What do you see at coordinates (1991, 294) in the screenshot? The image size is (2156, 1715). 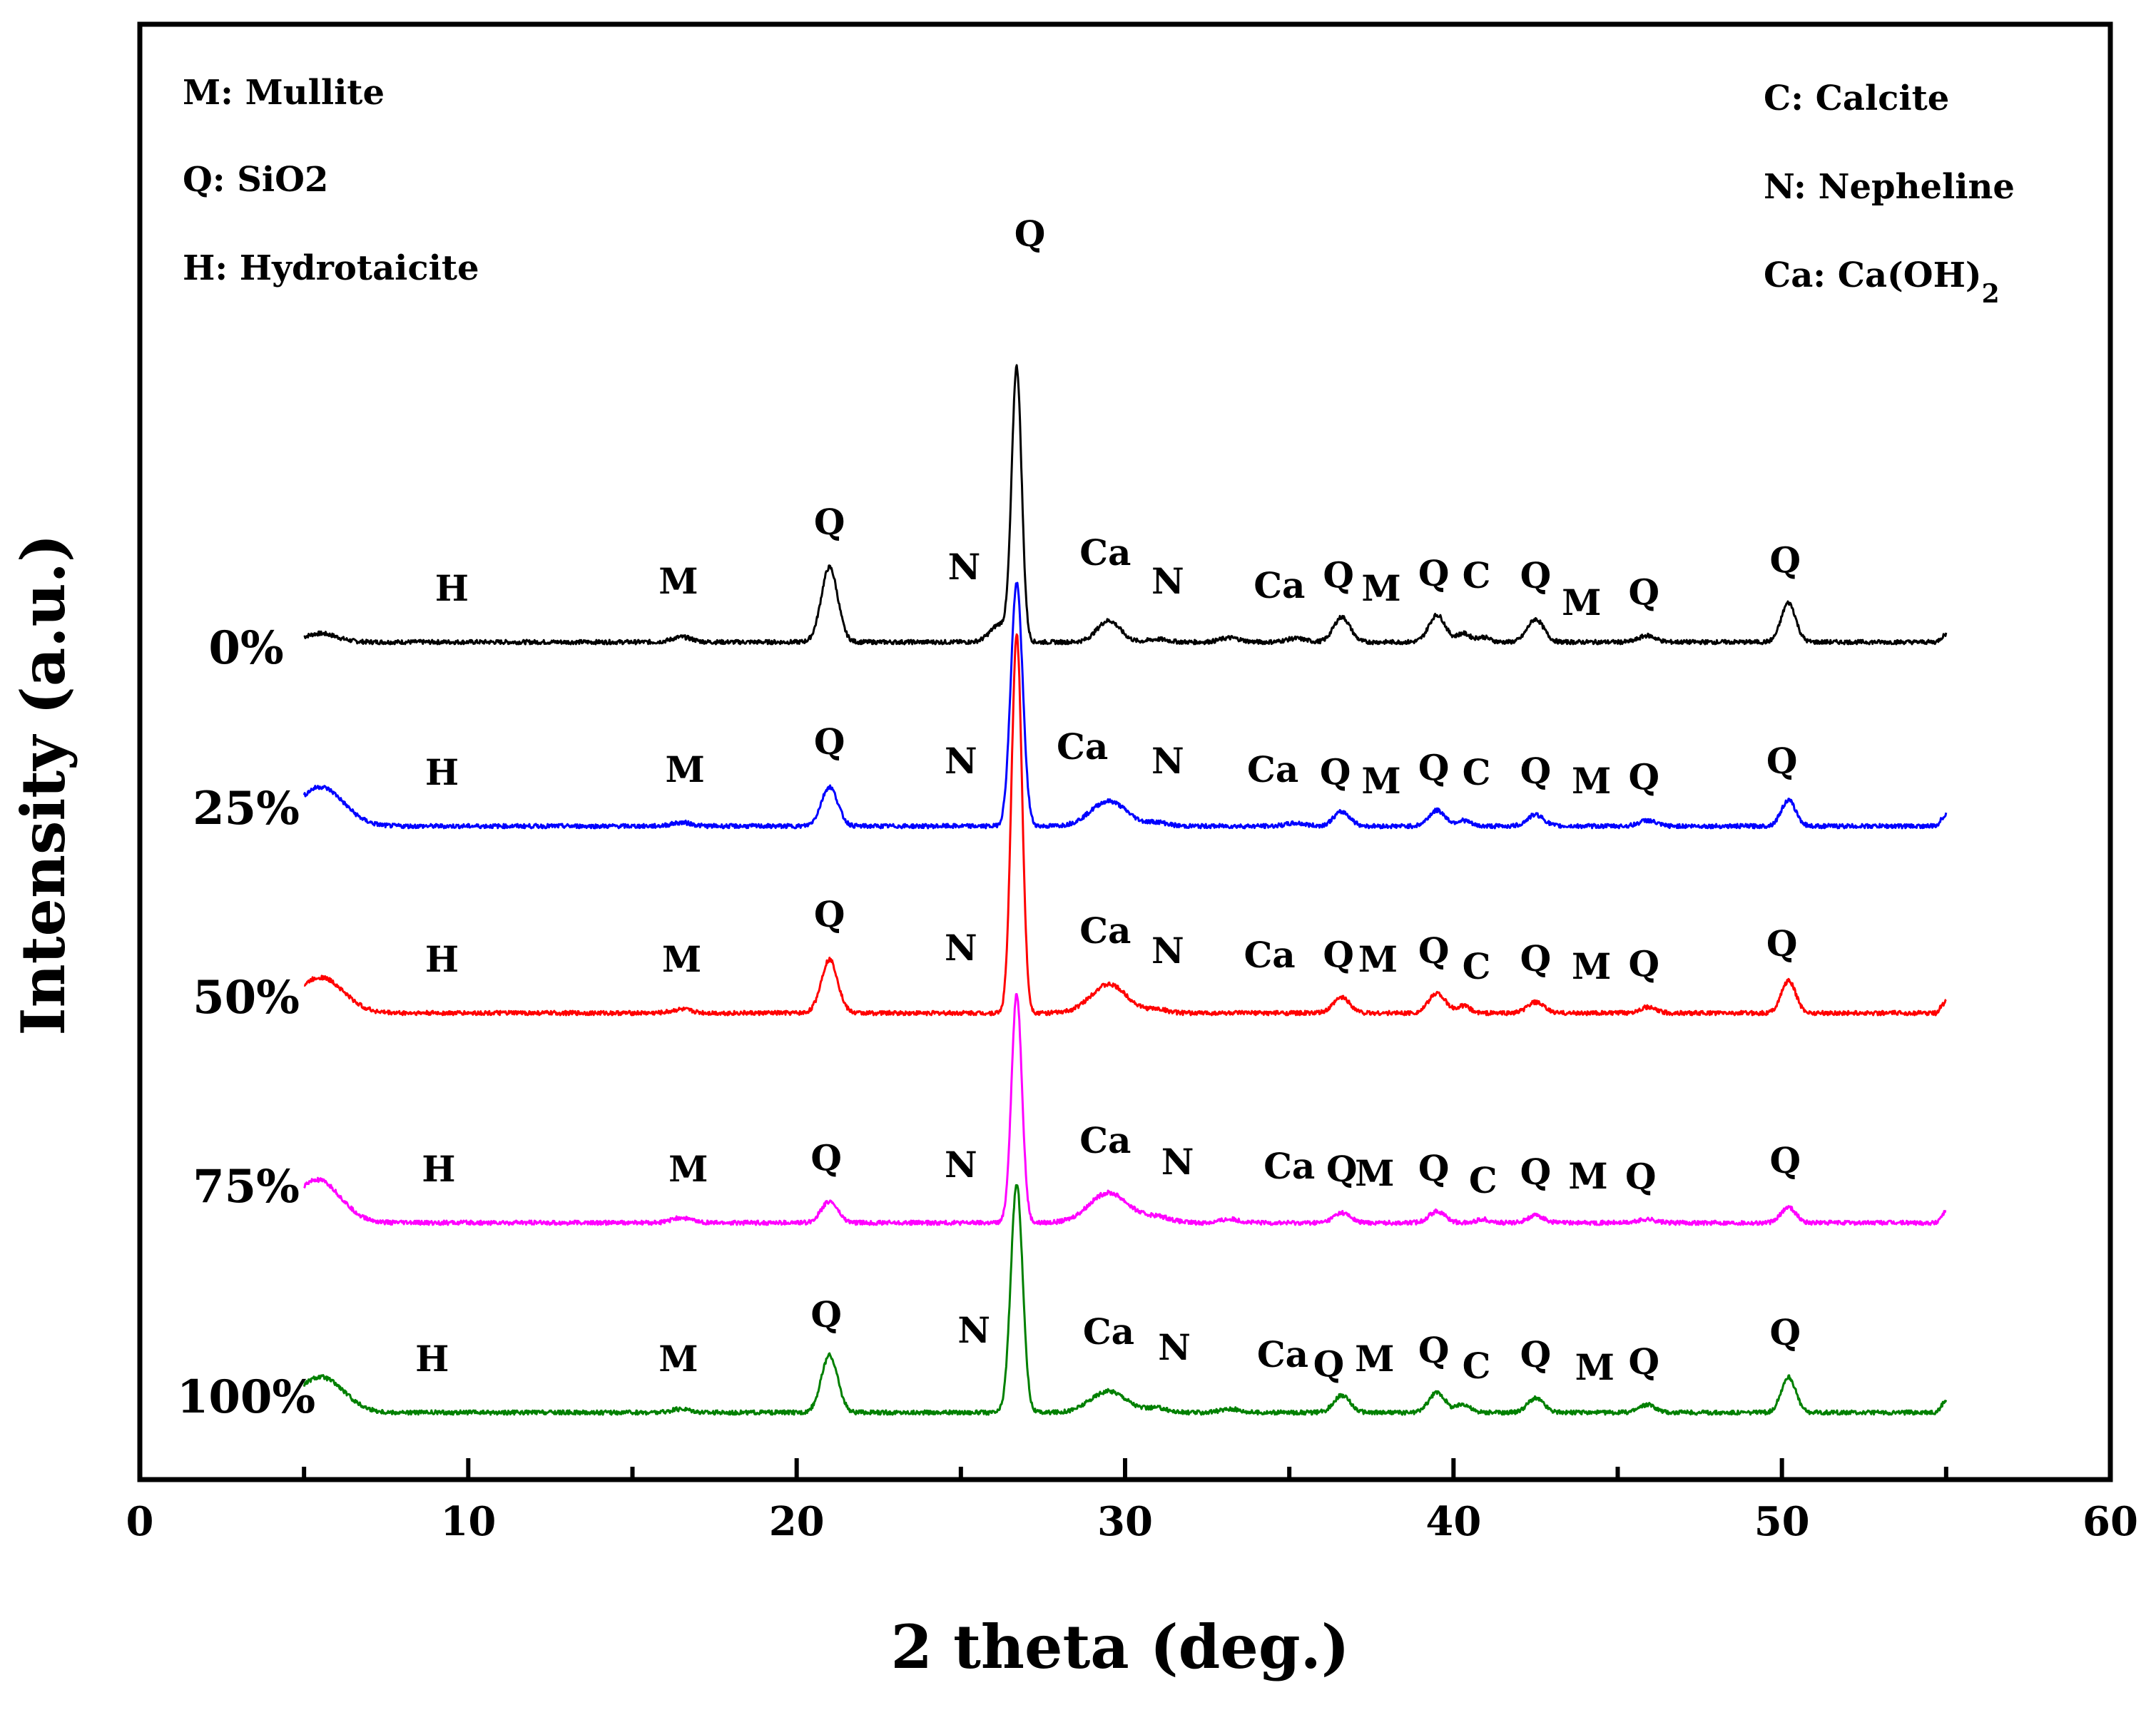 I see `legend-caoh2-subscript: 2` at bounding box center [1991, 294].